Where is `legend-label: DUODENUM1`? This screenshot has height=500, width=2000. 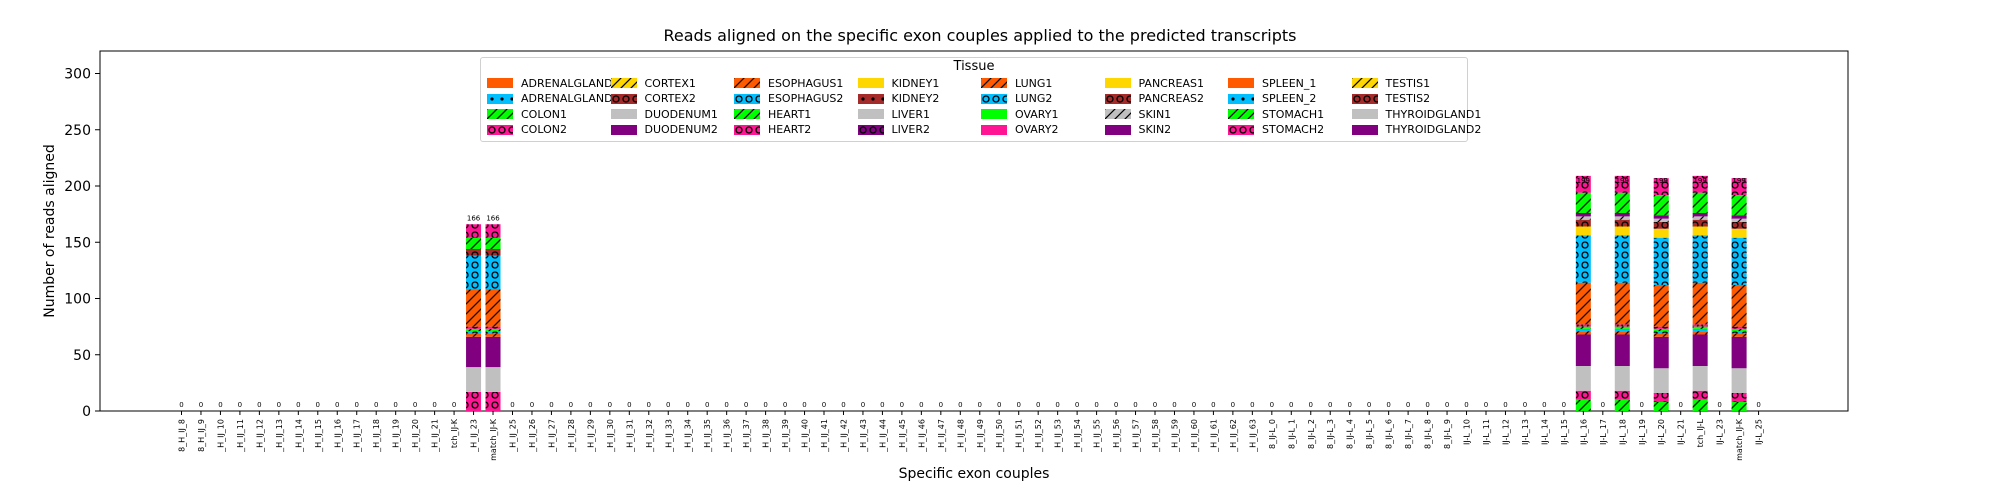 legend-label: DUODENUM1 is located at coordinates (681, 114).